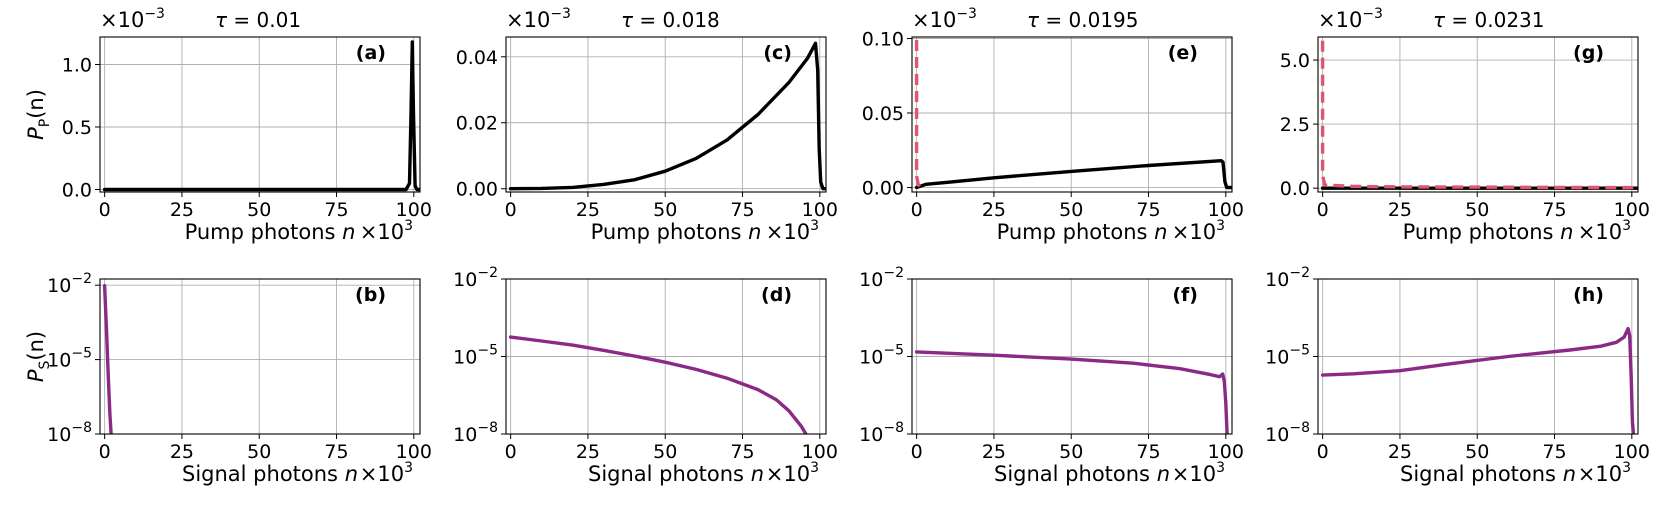 Image resolution: width=1661 pixels, height=511 pixels. I want to click on y-tick-label: 5.0, so click(1295, 61).